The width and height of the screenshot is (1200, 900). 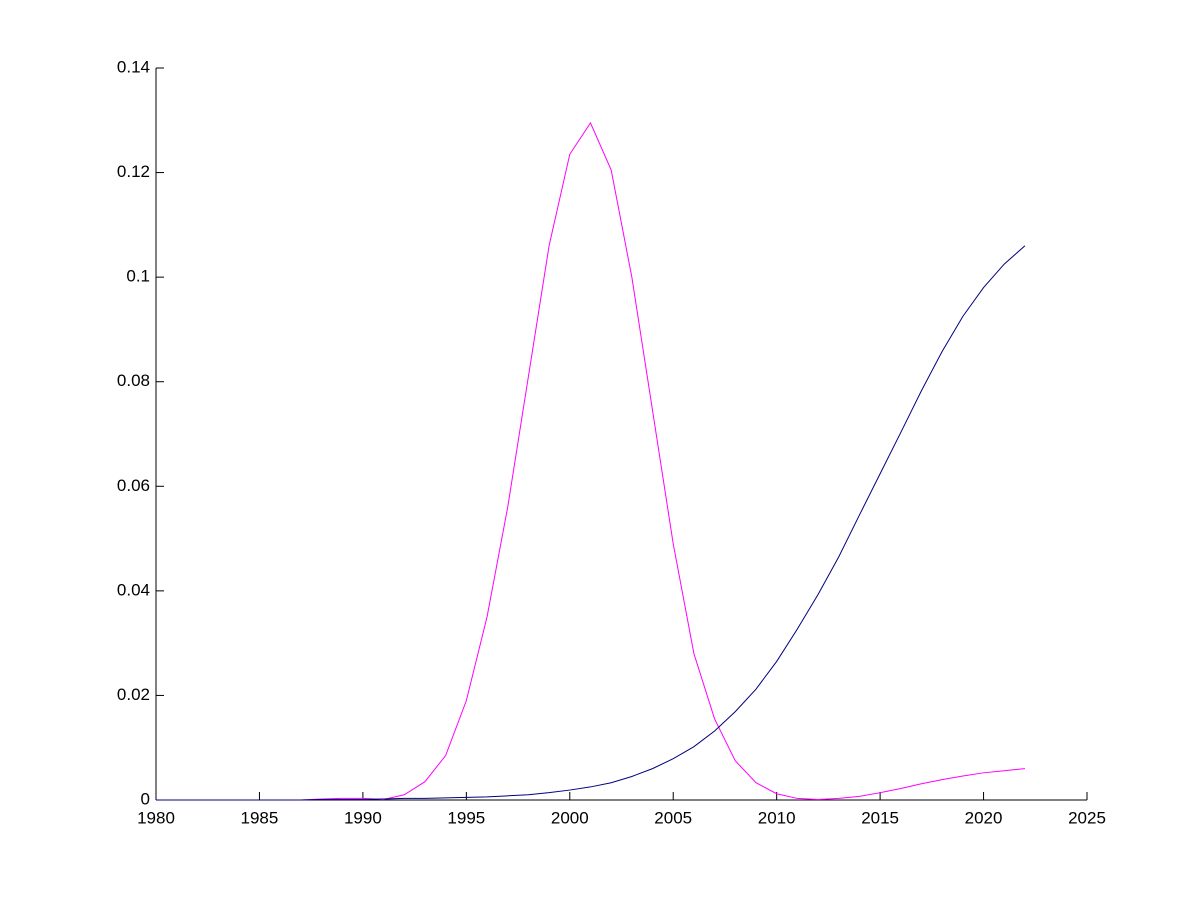 I want to click on x-tick-label: 1995, so click(x=466, y=817).